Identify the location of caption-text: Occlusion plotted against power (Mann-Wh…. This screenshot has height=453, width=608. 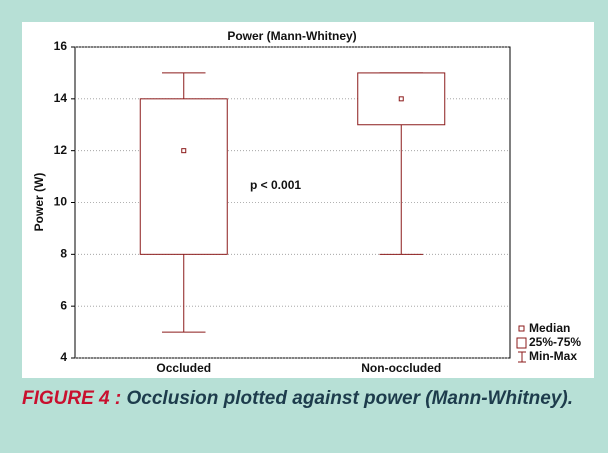
(350, 398).